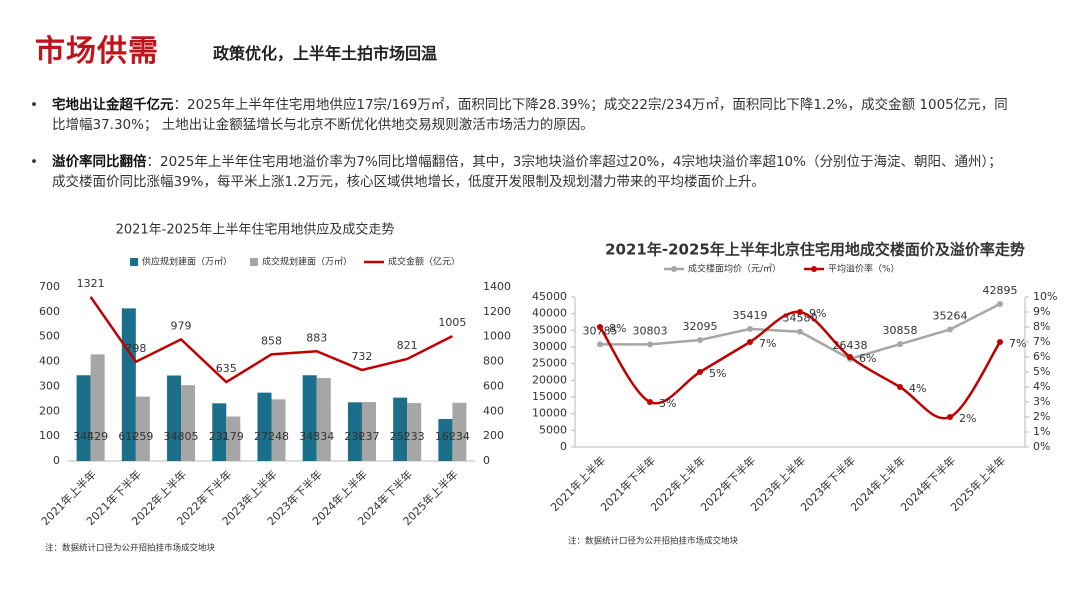  Describe the element at coordinates (113, 105) in the screenshot. I see `bullet-keyword: 宅地出让金超千亿元` at that location.